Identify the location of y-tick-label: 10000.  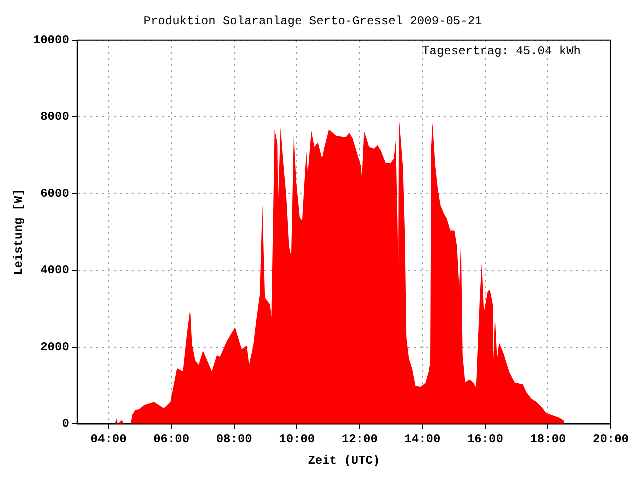
(51, 40).